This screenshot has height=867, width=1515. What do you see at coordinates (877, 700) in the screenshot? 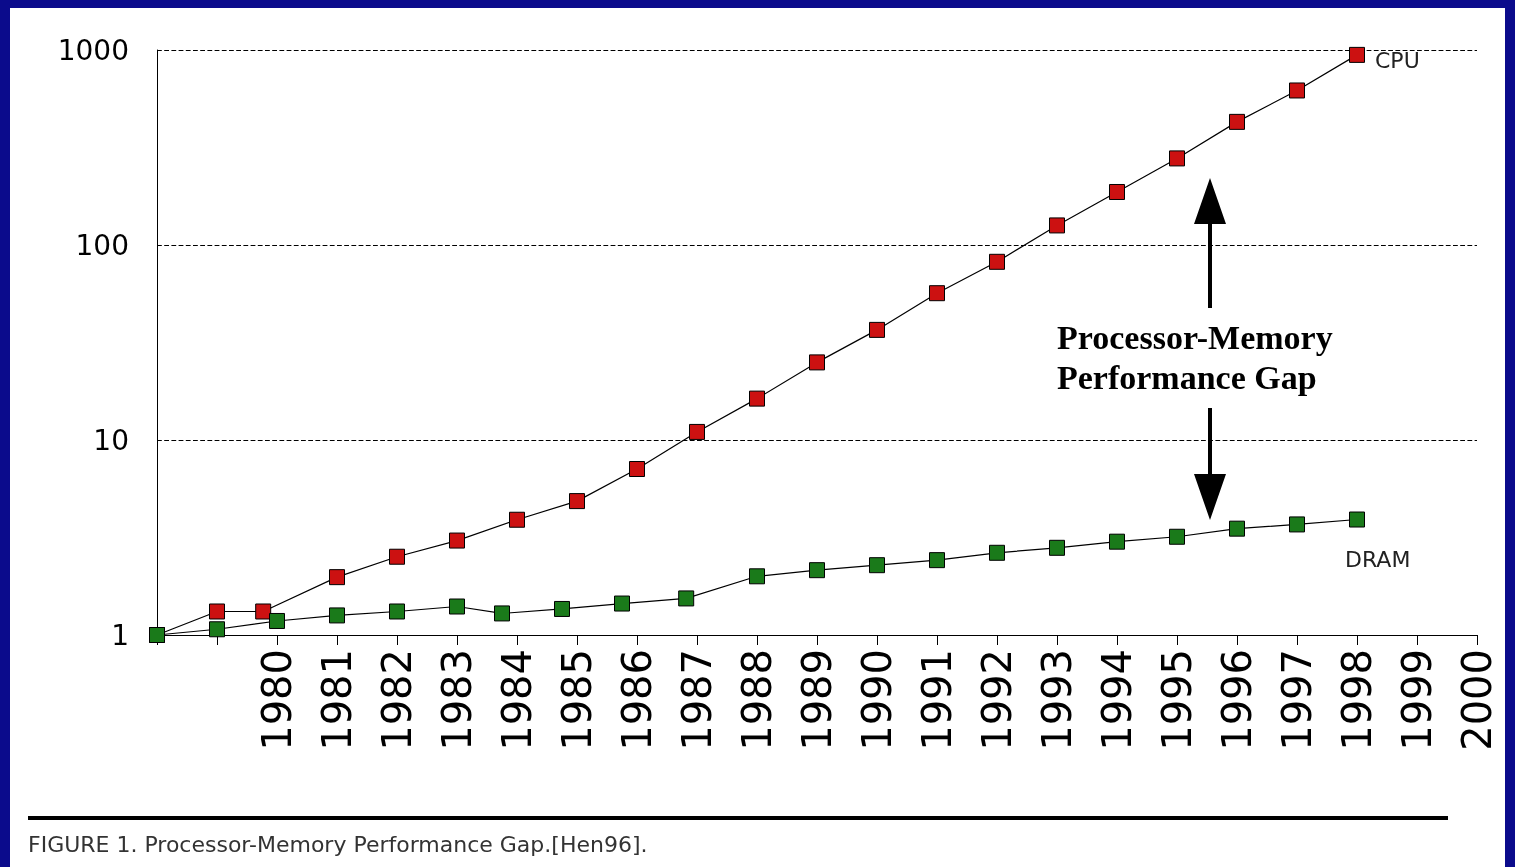
I see `x-tick-label: 1990` at bounding box center [877, 700].